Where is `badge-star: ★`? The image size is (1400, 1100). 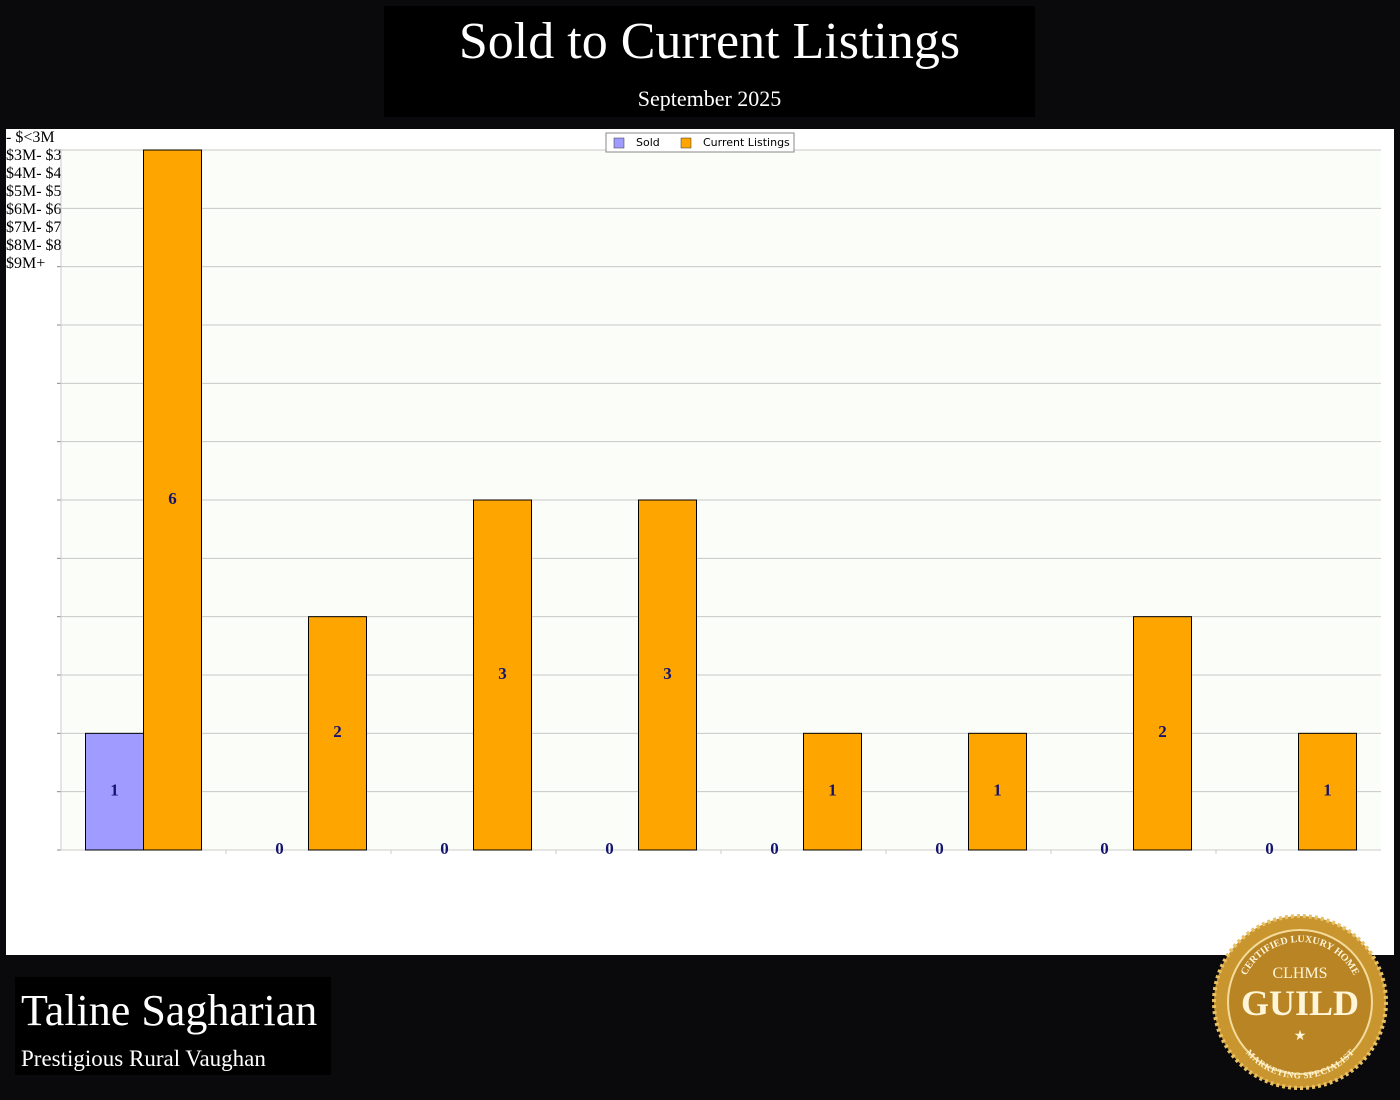 badge-star: ★ is located at coordinates (1300, 1036).